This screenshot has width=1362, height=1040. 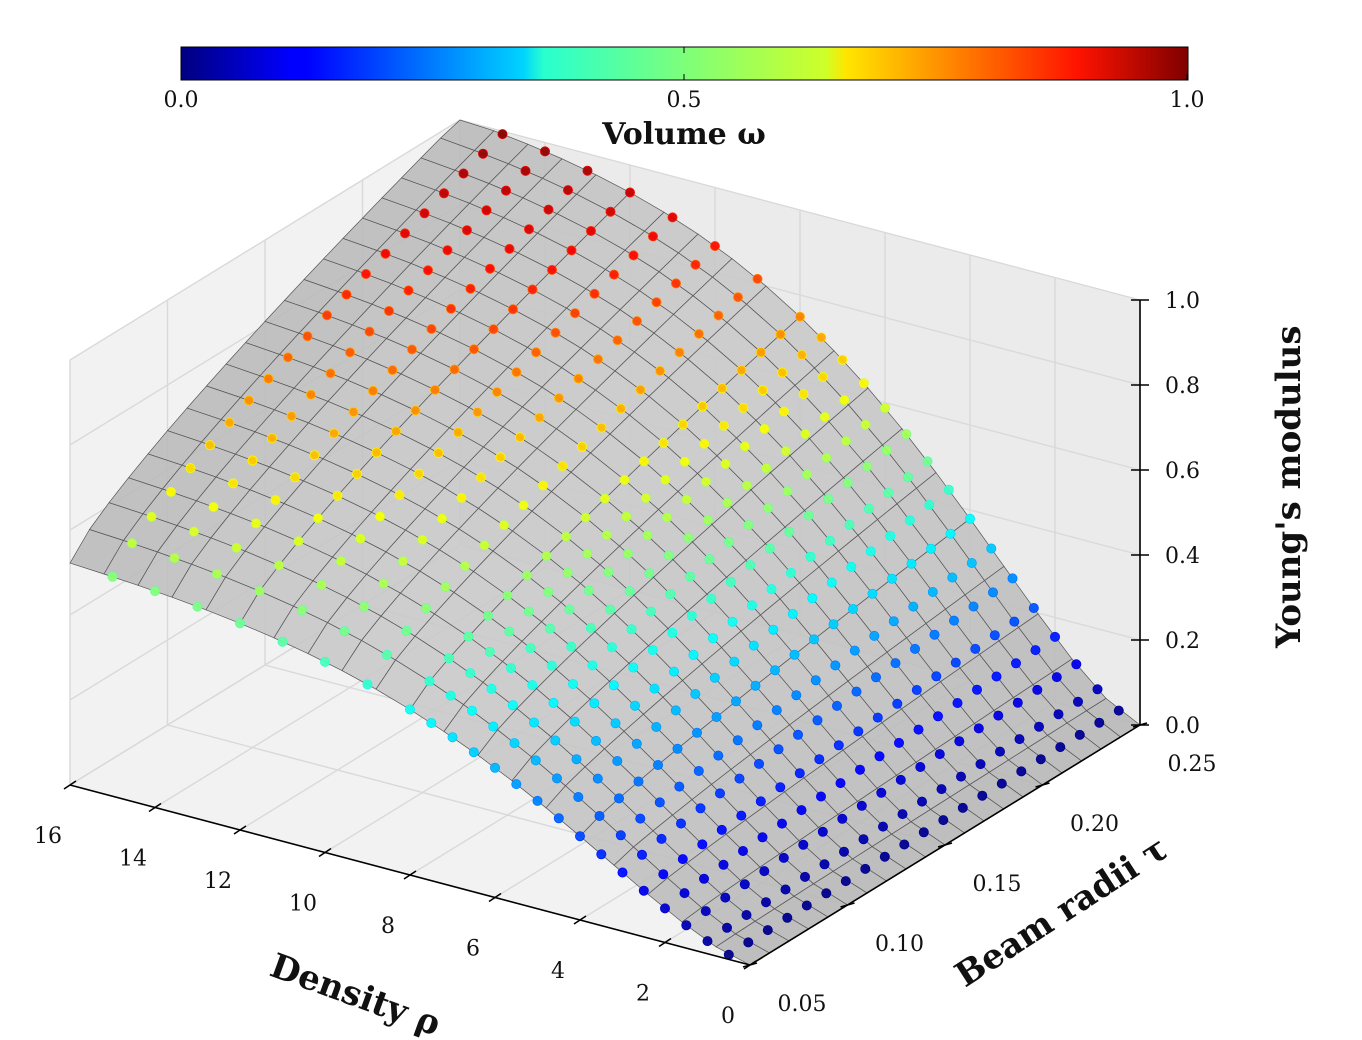 I want to click on colorbar-tick-label: 0.5, so click(x=684, y=100).